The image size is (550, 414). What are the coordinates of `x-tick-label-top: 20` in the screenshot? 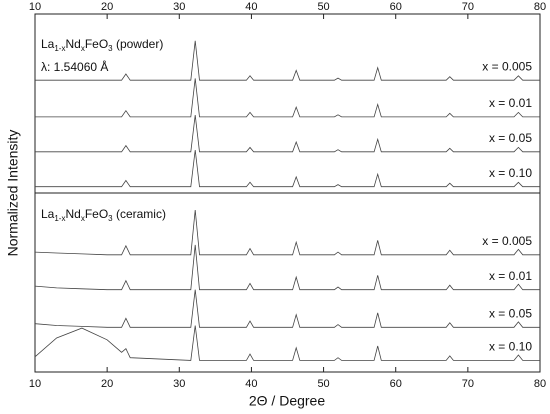 It's located at (107, 7).